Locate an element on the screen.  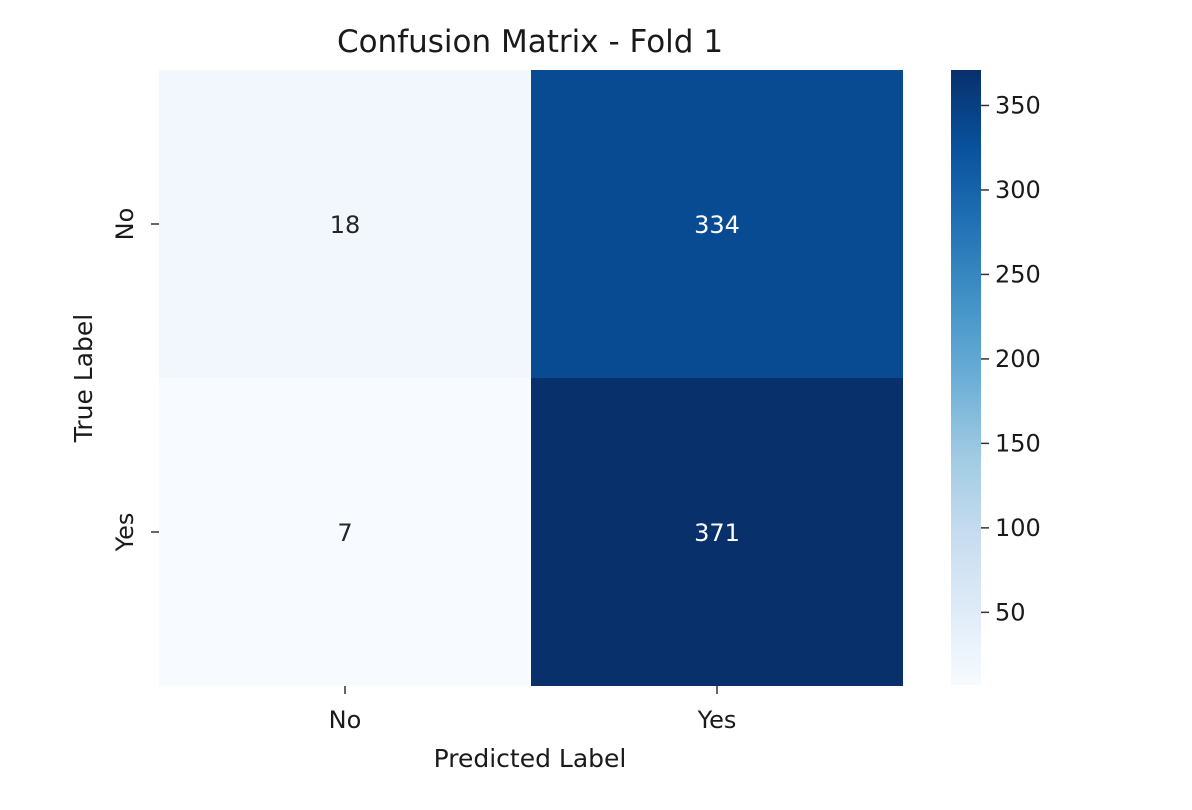
cell-value-yes-yes: 371 is located at coordinates (717, 533).